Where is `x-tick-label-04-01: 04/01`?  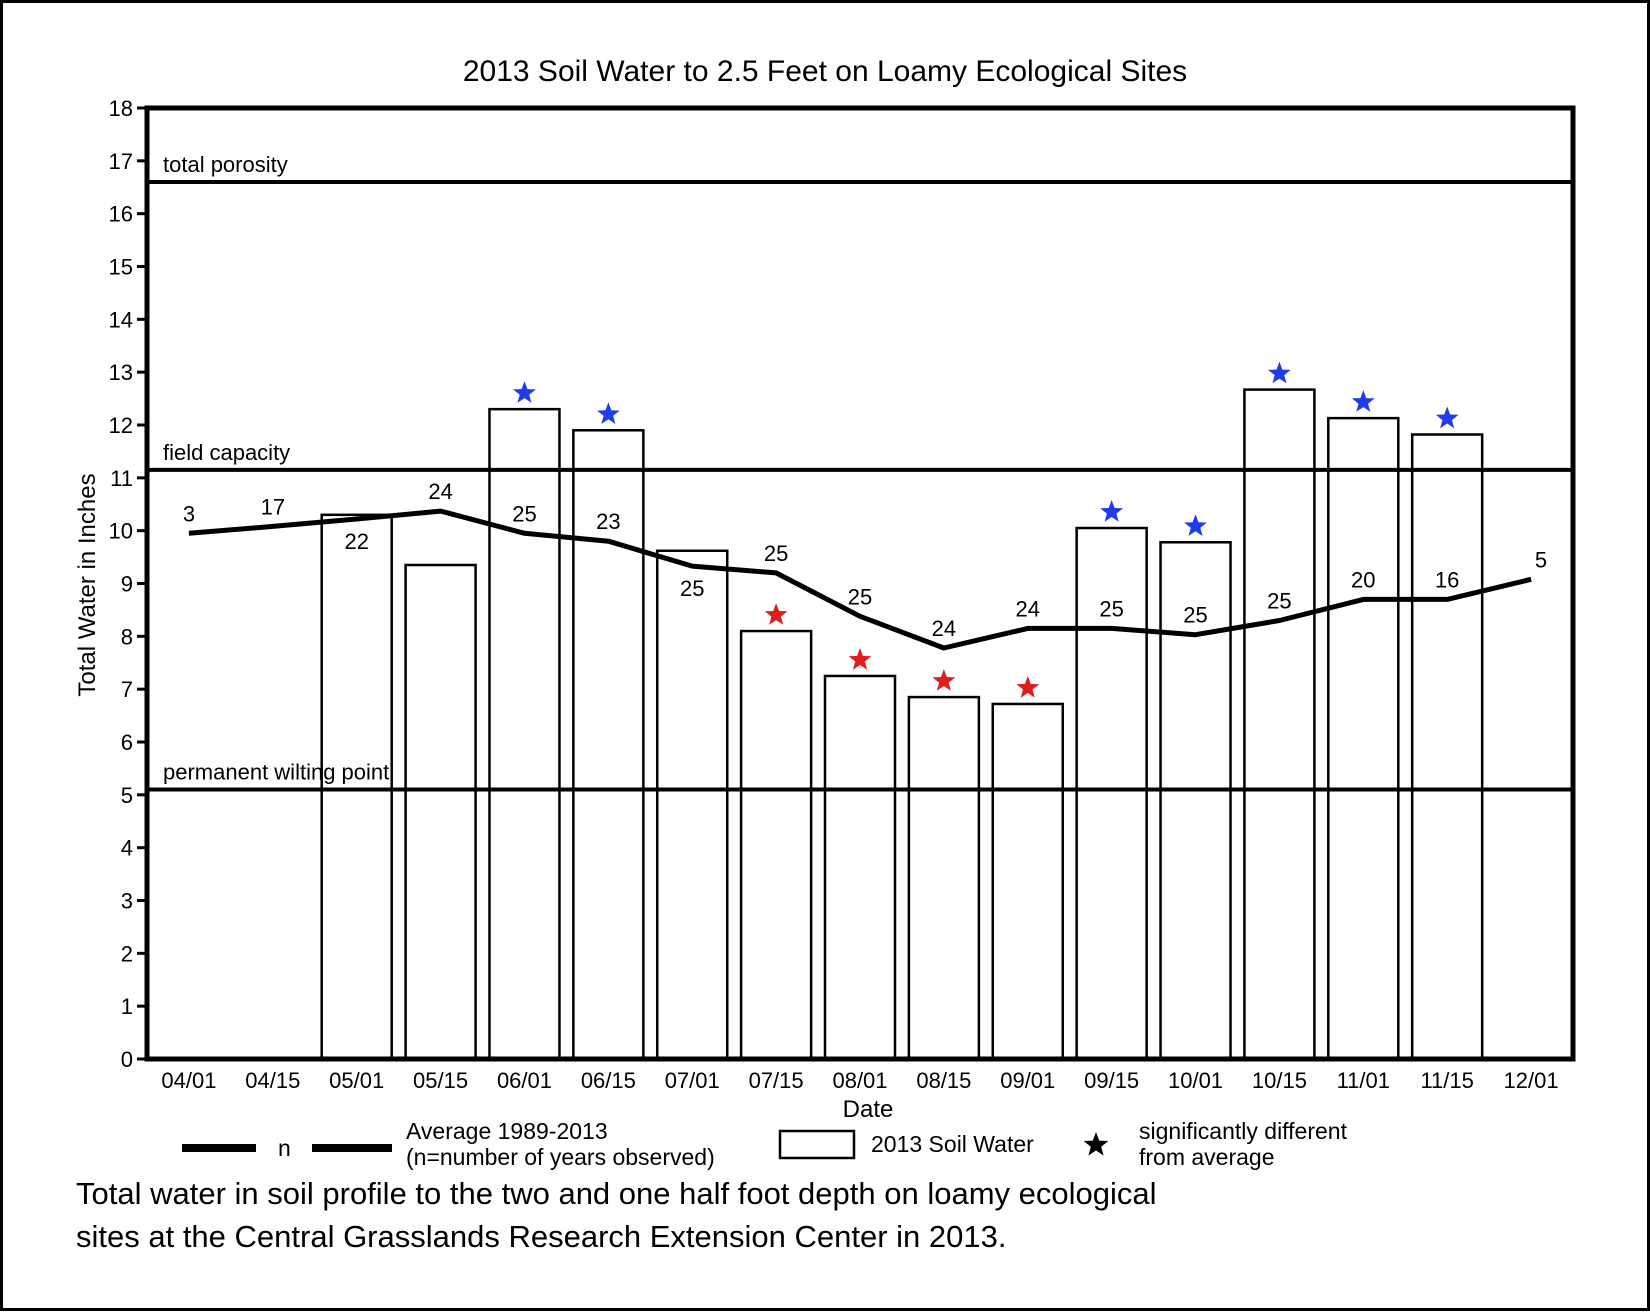 x-tick-label-04-01: 04/01 is located at coordinates (188, 1080).